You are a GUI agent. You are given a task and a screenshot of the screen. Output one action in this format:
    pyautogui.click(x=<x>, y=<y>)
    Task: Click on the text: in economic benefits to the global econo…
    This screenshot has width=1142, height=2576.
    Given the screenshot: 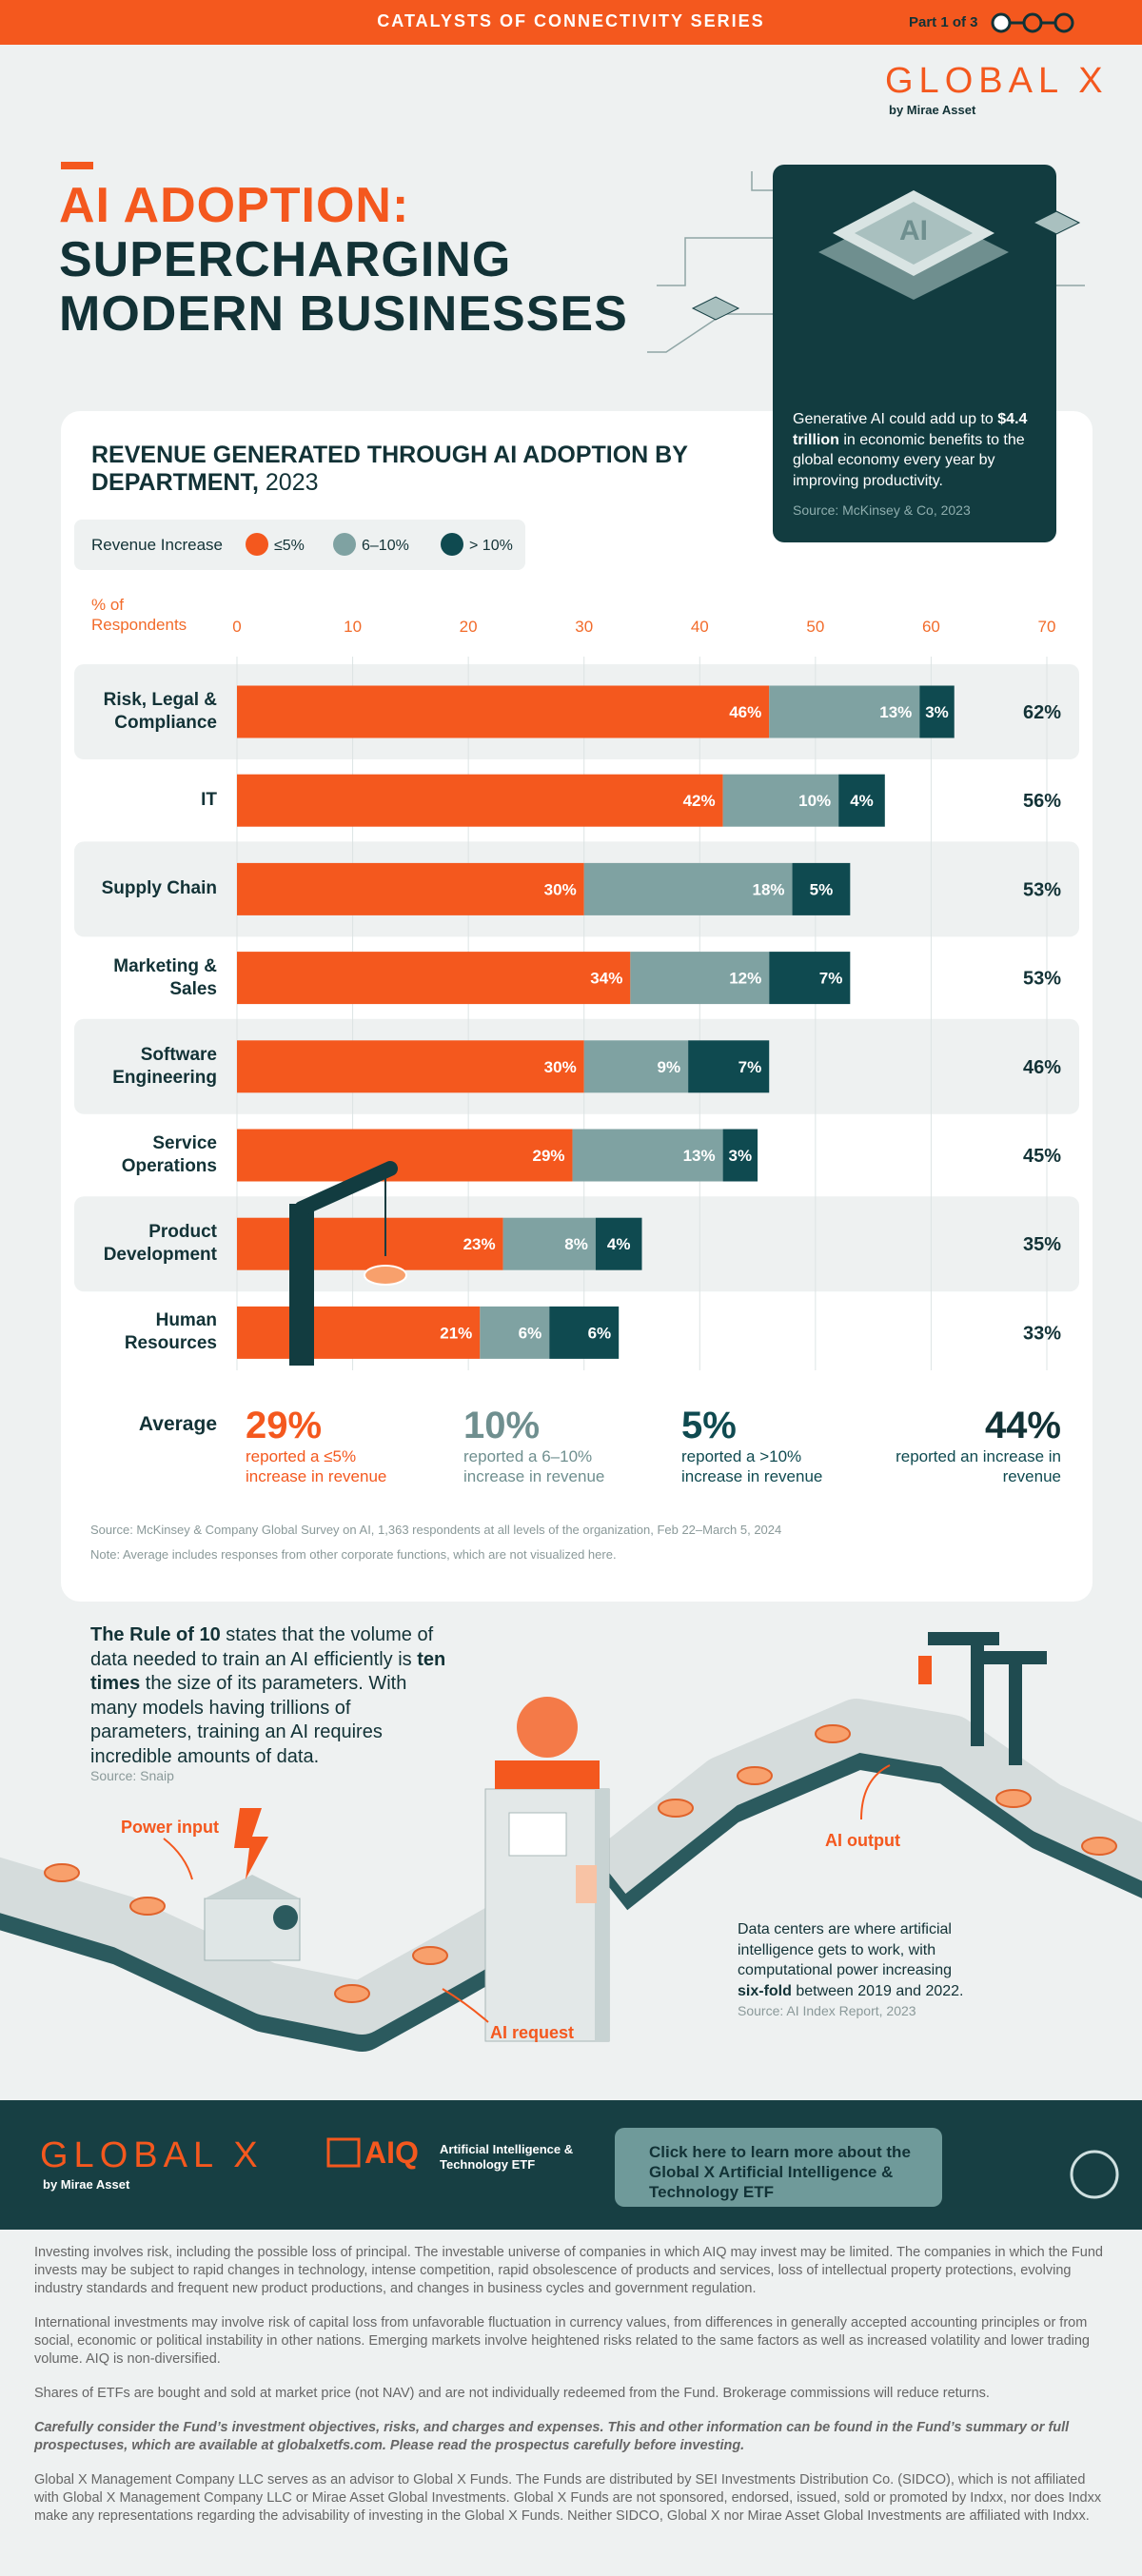 What is the action you would take?
    pyautogui.click(x=909, y=460)
    